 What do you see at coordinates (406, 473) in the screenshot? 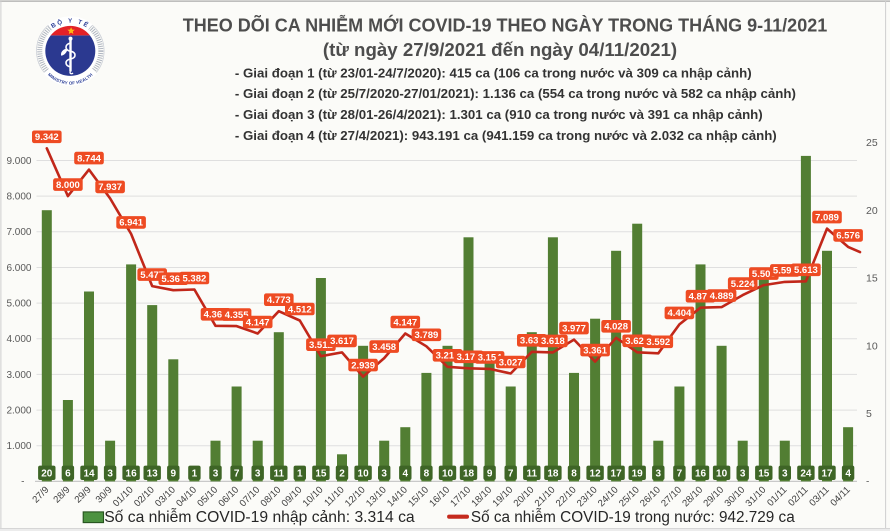
I see `svg-text: 4` at bounding box center [406, 473].